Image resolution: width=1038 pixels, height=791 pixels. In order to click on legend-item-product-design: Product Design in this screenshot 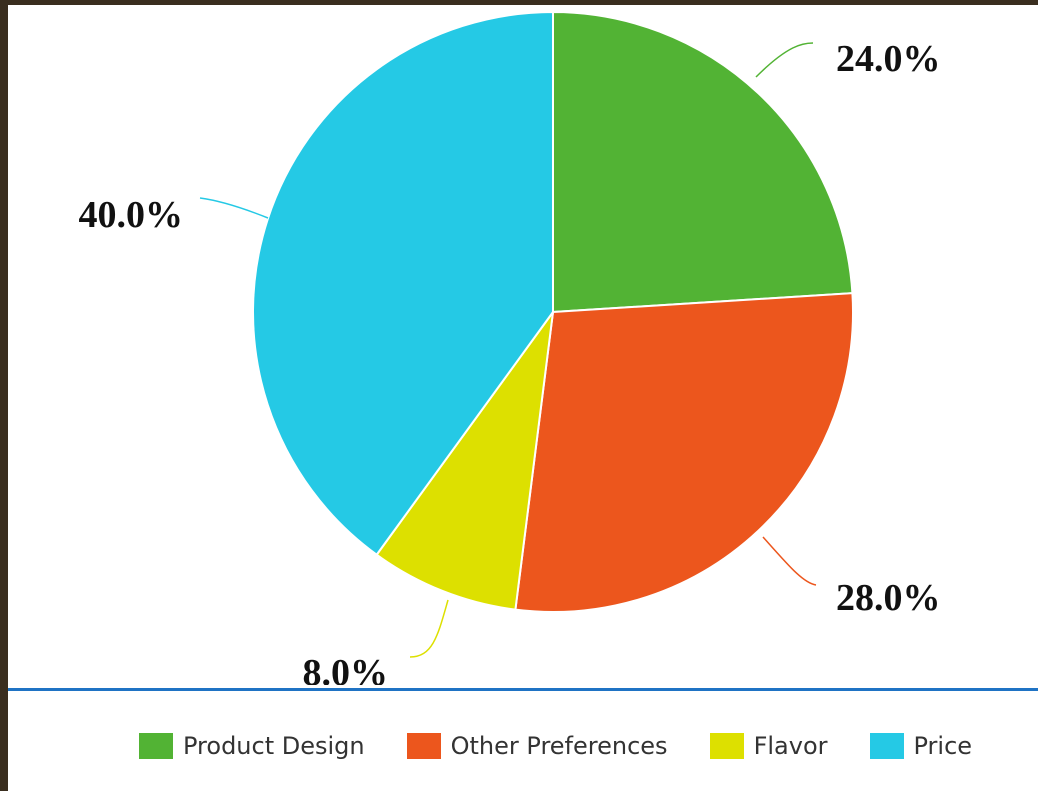, I will do `click(252, 746)`.